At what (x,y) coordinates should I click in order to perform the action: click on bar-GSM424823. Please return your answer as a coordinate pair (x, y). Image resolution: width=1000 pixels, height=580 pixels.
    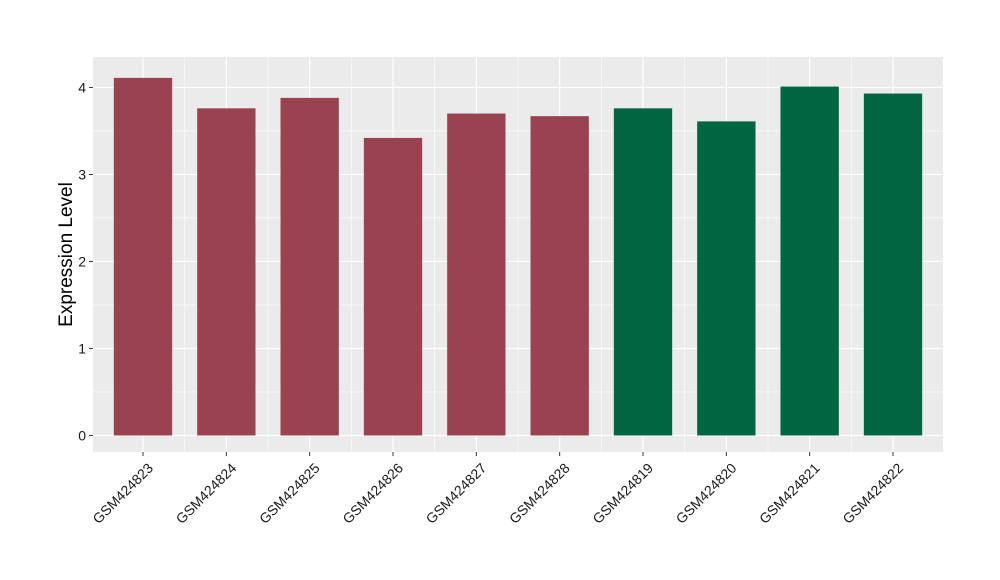
    Looking at the image, I should click on (143, 256).